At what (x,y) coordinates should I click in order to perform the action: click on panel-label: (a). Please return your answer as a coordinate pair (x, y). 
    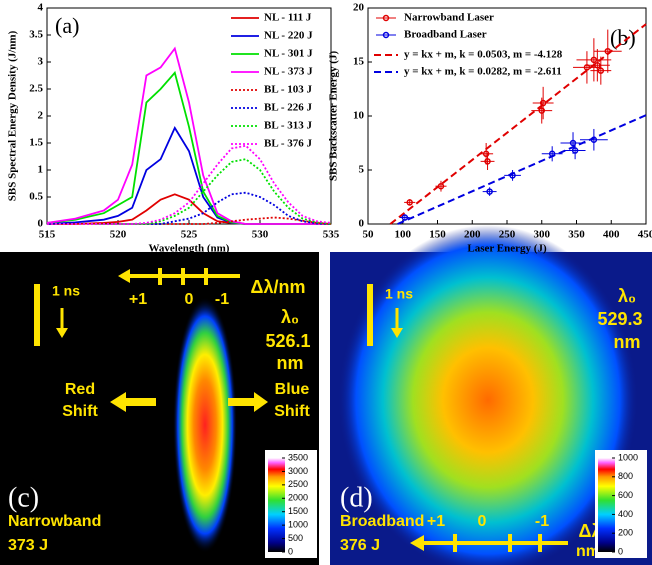
    Looking at the image, I should click on (67, 25).